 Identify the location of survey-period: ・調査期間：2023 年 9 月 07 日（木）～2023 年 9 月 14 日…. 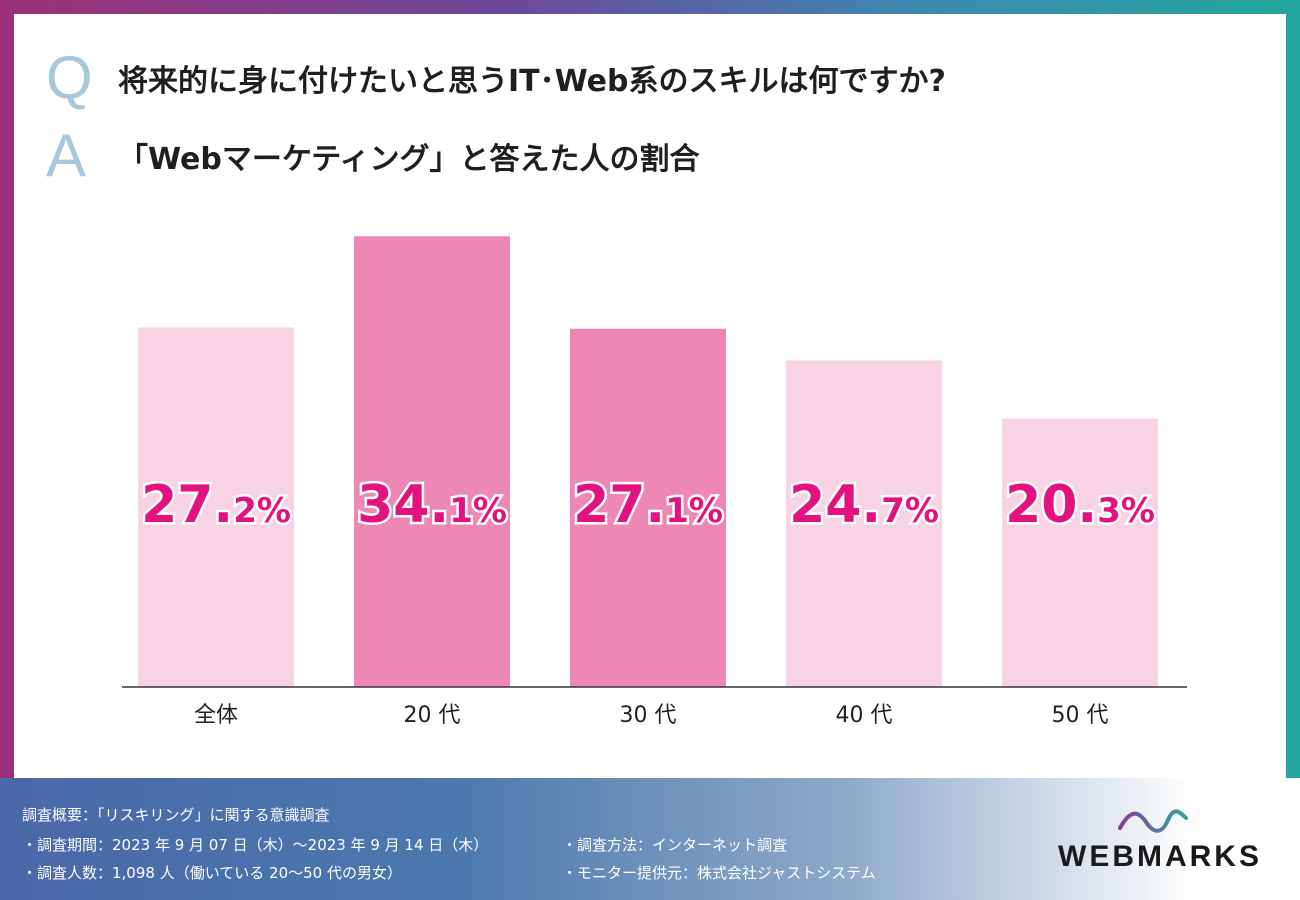
(255, 845).